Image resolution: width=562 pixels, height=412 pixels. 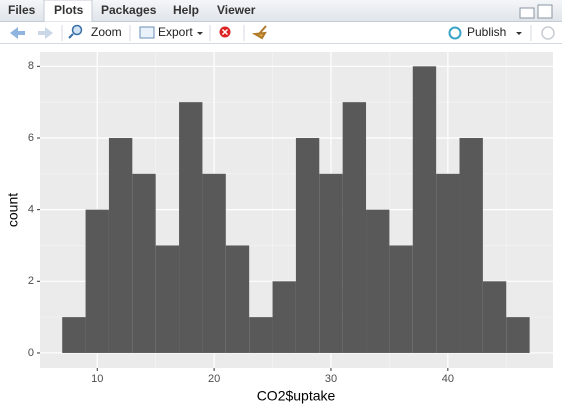 I want to click on tab: Plots, so click(x=69, y=10).